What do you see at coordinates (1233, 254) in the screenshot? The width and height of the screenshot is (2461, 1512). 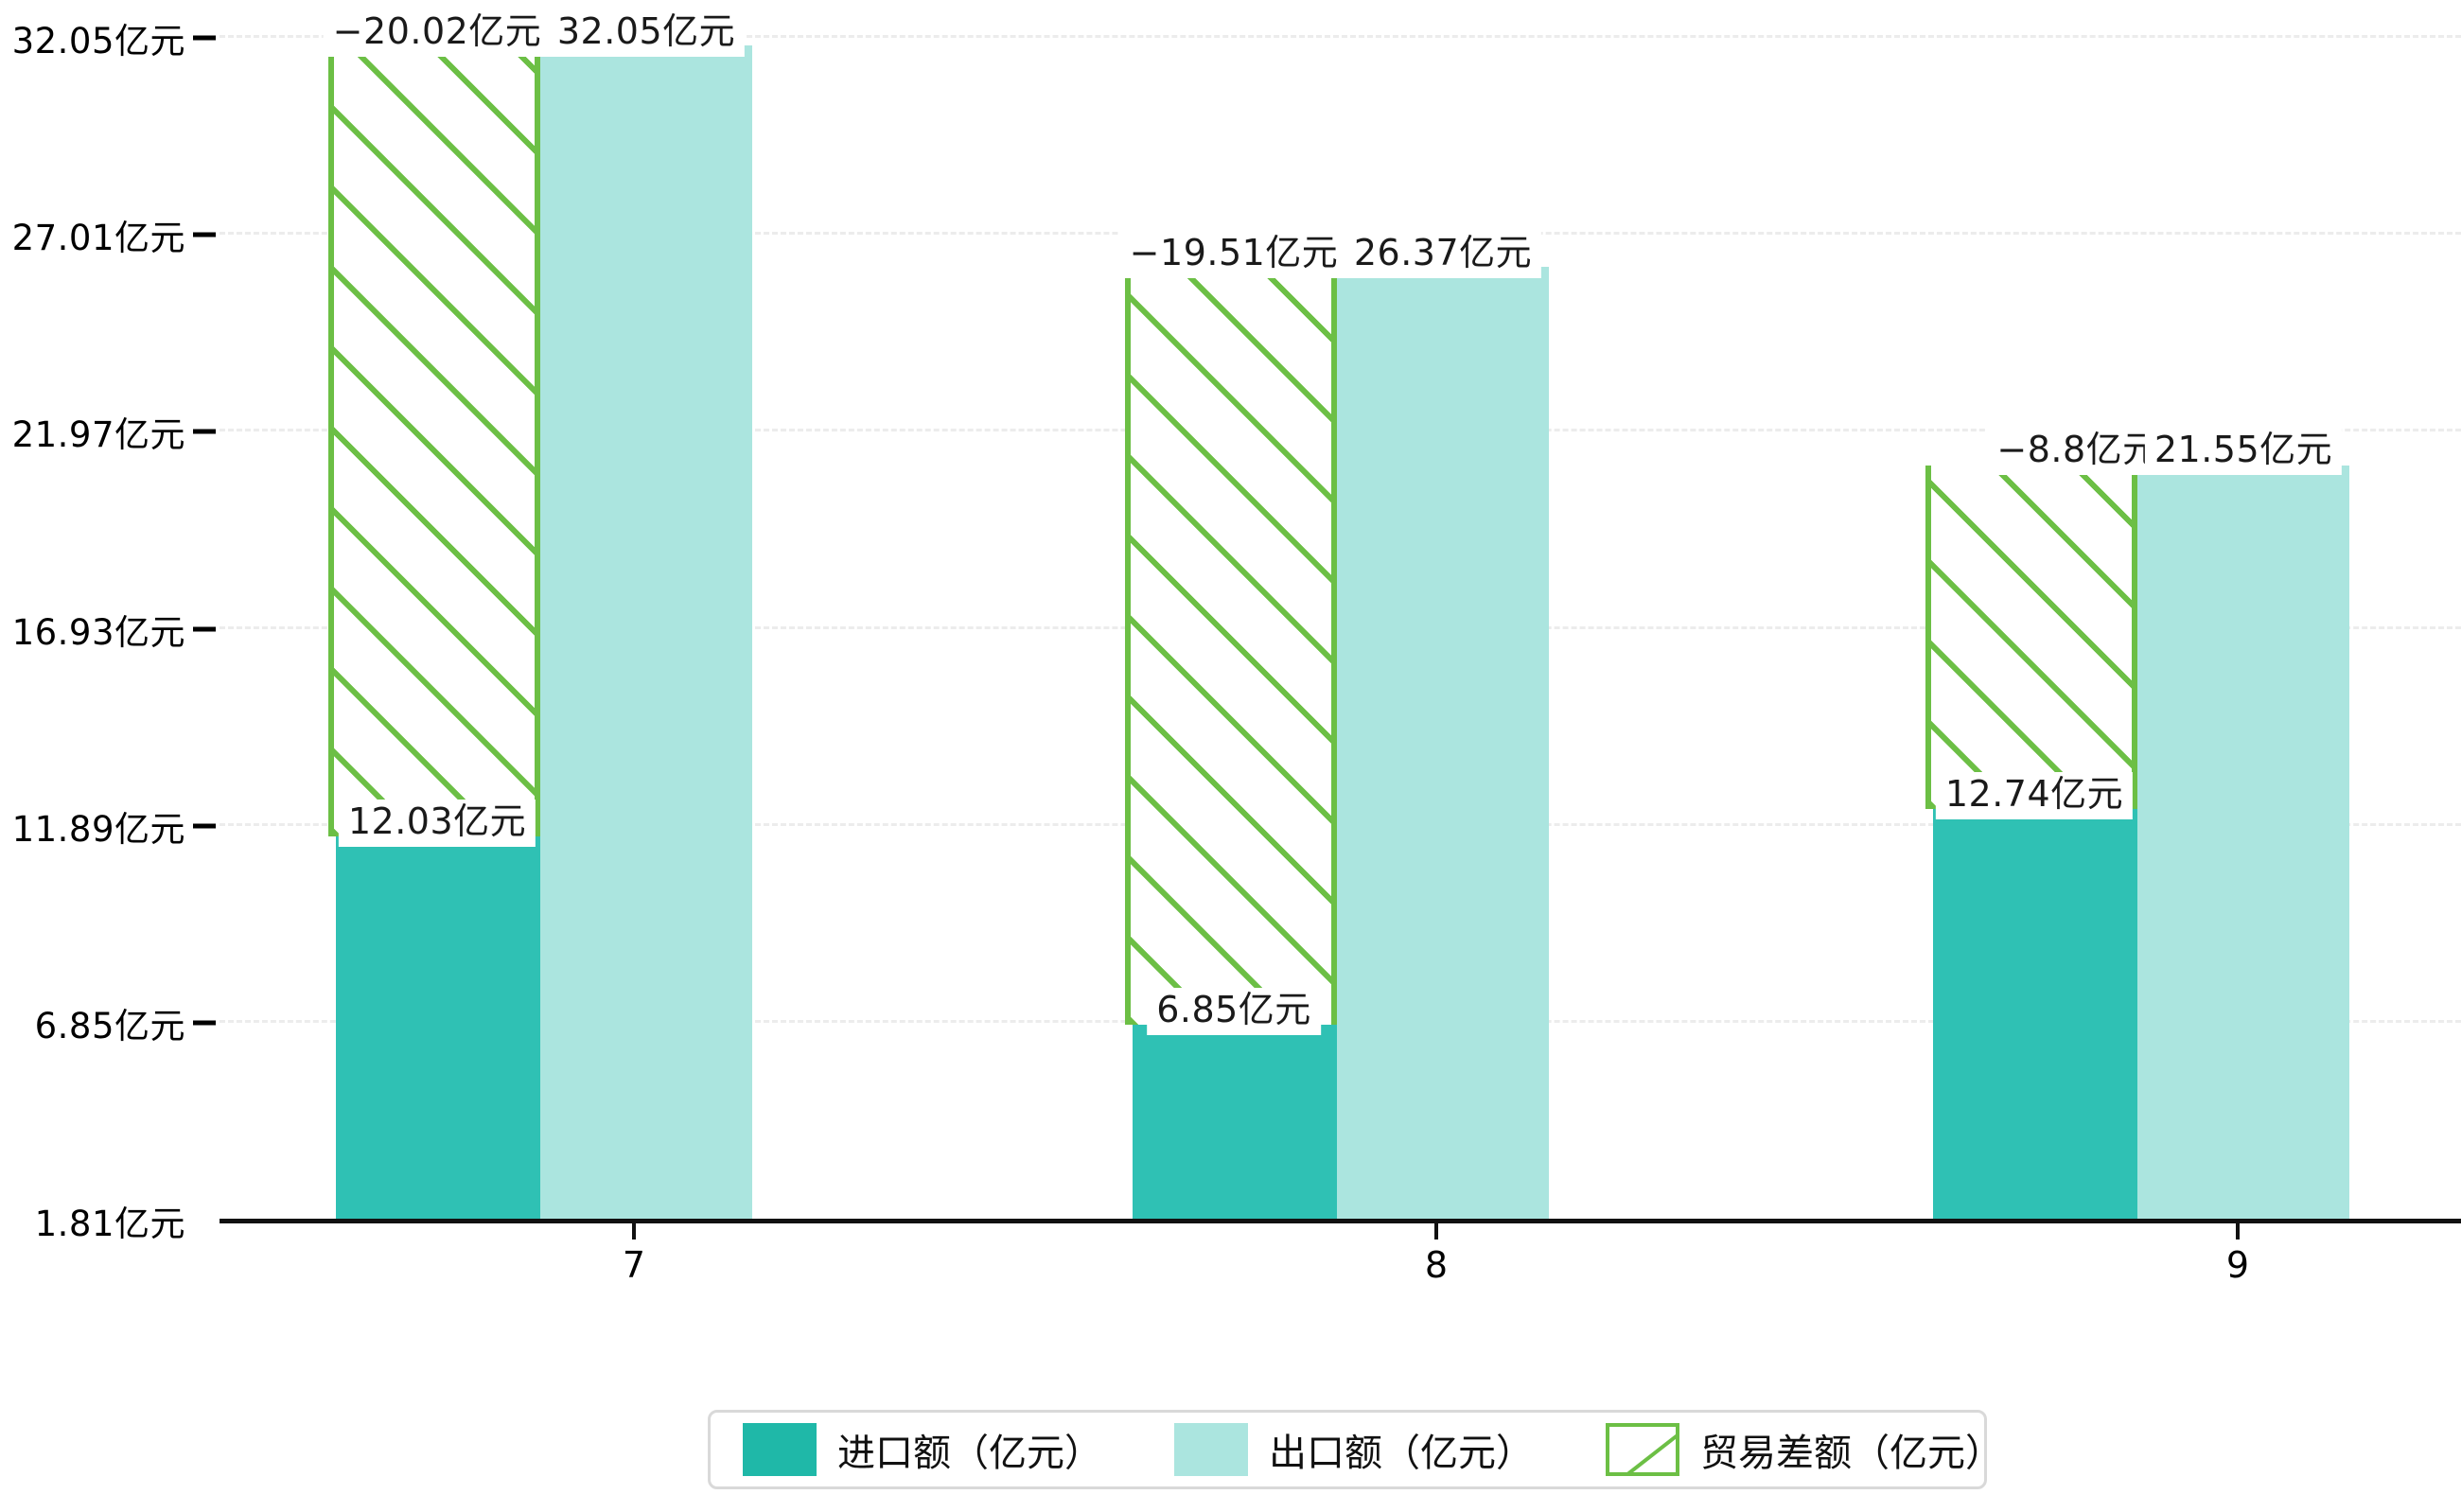 I see `value-label-diff-8: −19.51亿元` at bounding box center [1233, 254].